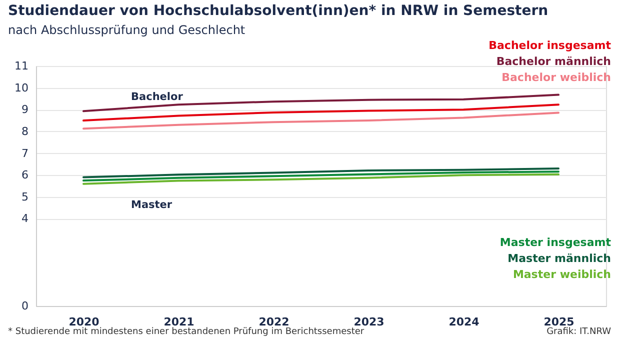 This screenshot has height=358, width=636. Describe the element at coordinates (555, 242) in the screenshot. I see `text: Master insgesamt` at that location.